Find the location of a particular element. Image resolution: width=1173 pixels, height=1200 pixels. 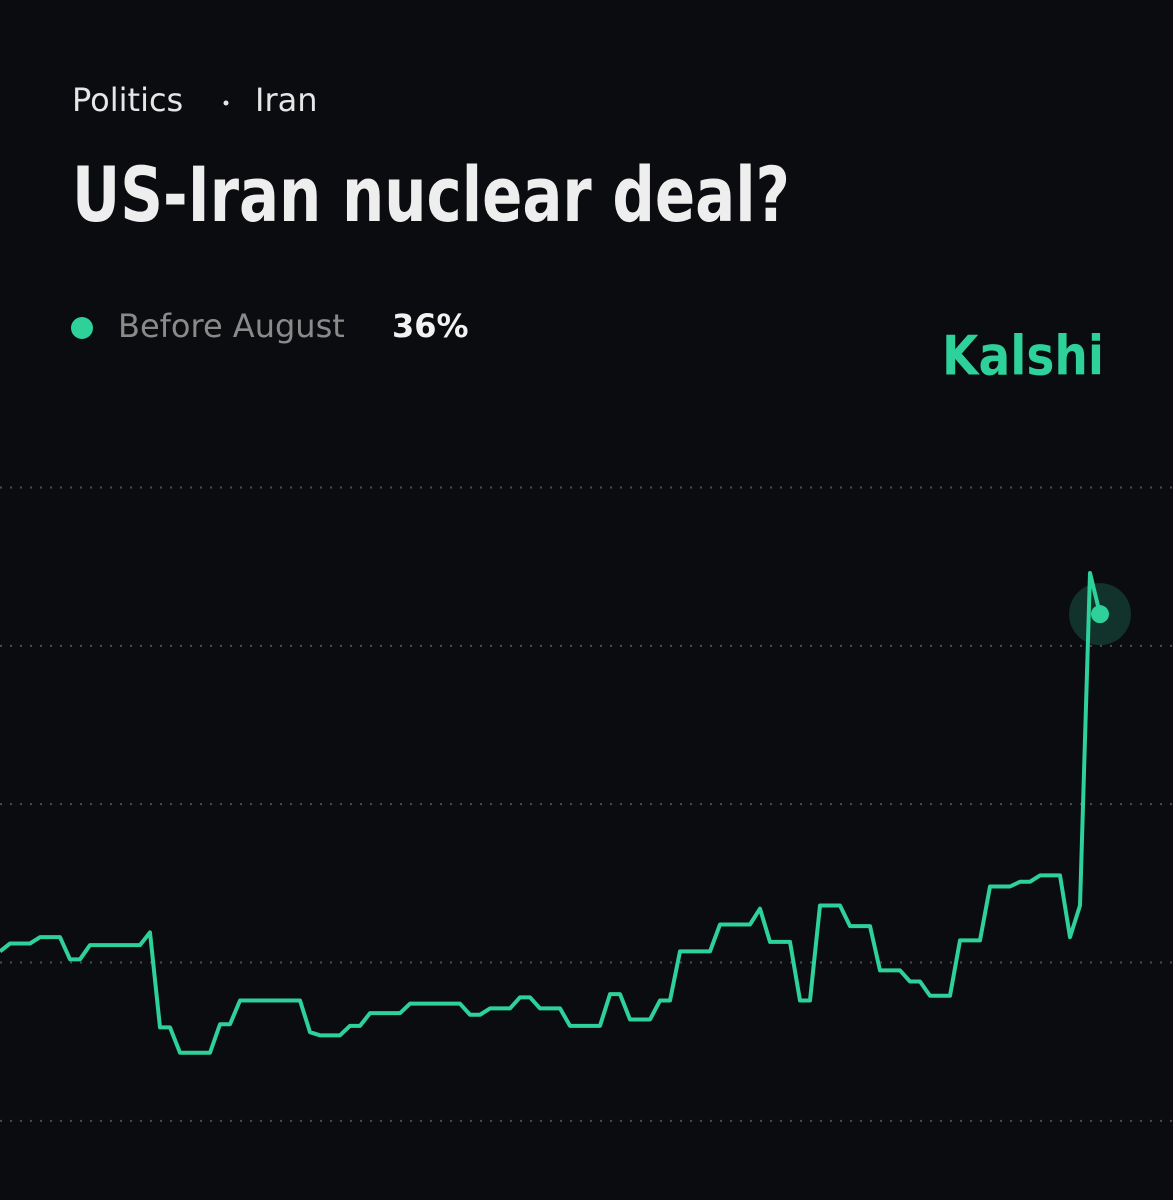

separator is located at coordinates (226, 103).